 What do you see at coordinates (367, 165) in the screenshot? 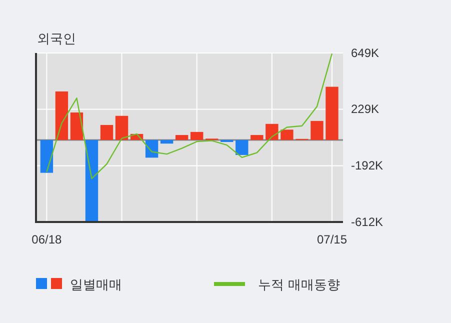
I see `y-tick-label: -192K` at bounding box center [367, 165].